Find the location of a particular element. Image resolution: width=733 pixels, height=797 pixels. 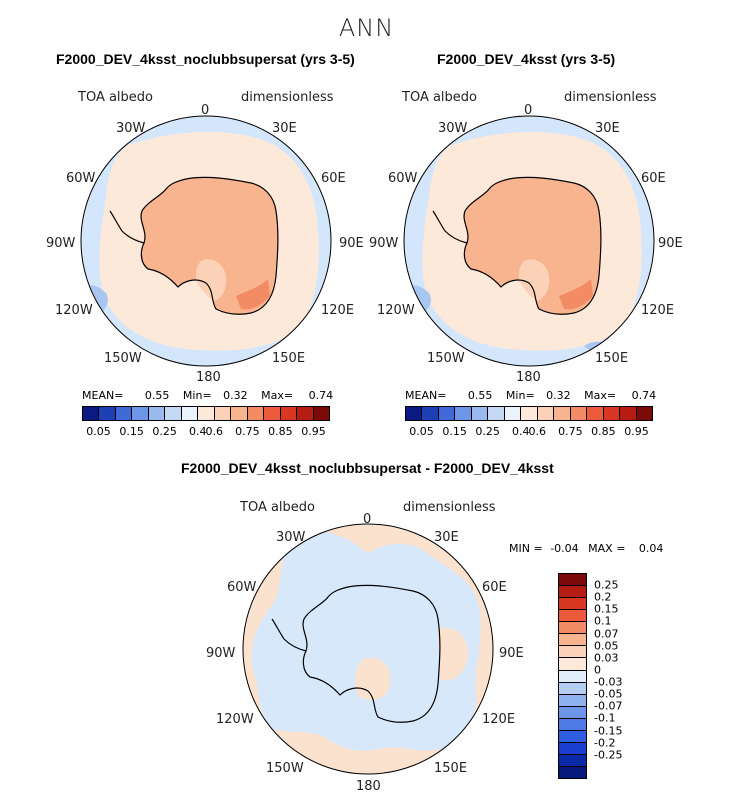

panel-2-max-label: Max= is located at coordinates (600, 395).